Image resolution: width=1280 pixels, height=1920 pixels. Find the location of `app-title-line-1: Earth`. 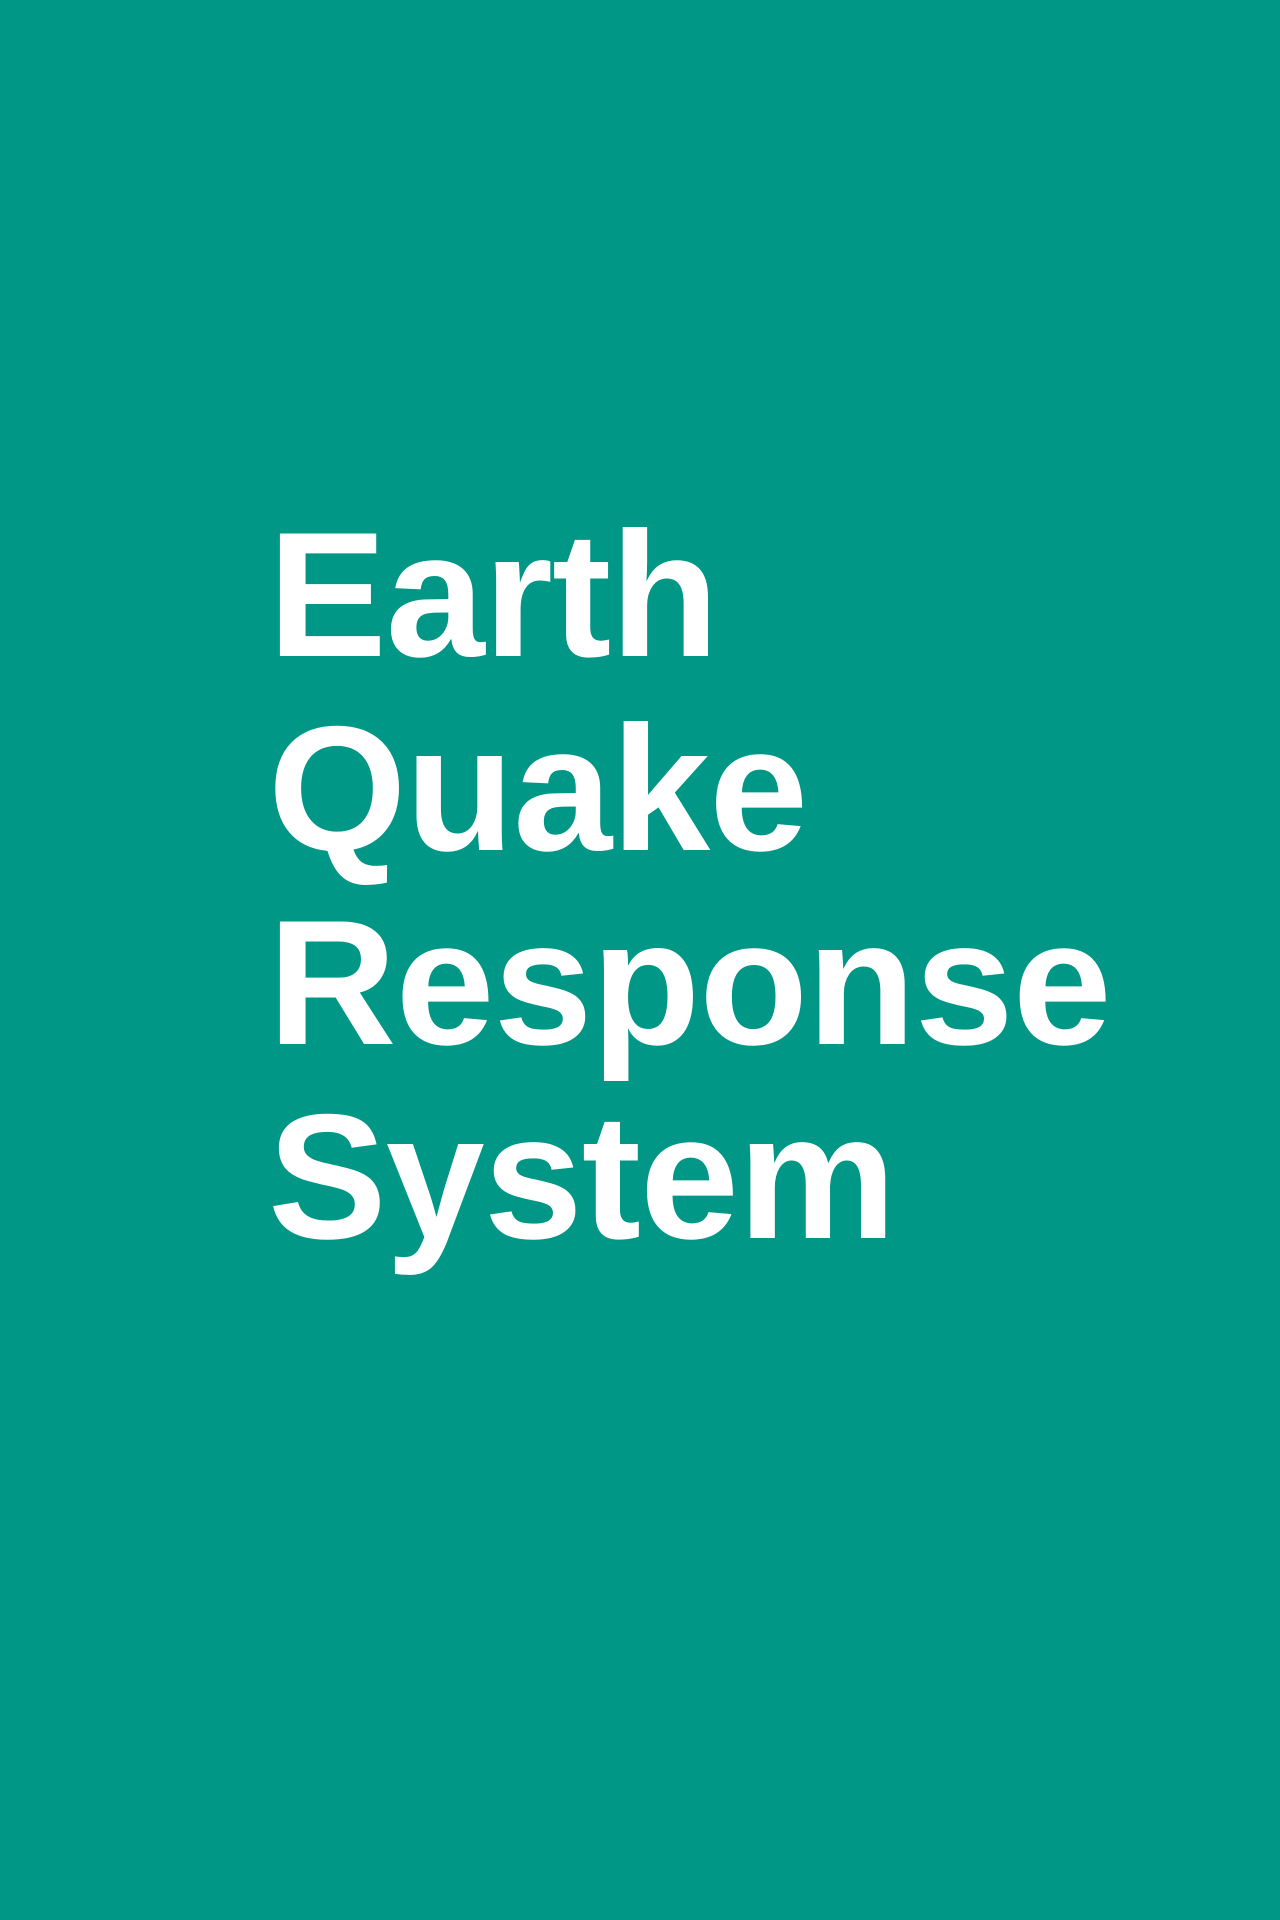

app-title-line-1: Earth is located at coordinates (493, 594).